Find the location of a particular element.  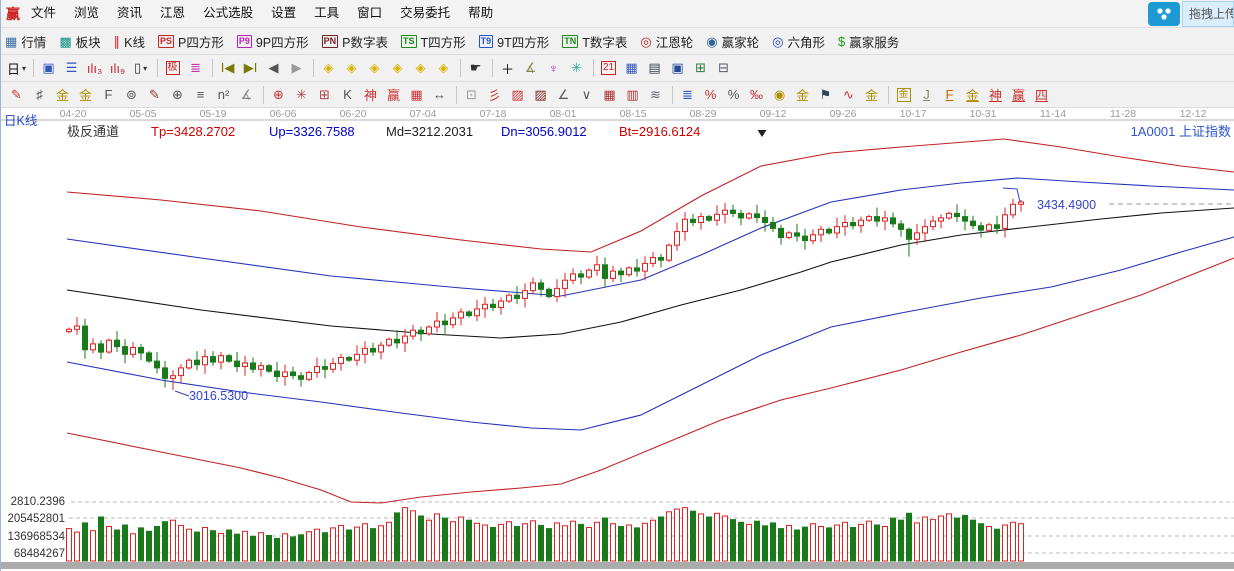

menu-item-9: 帮助 is located at coordinates (481, 13).